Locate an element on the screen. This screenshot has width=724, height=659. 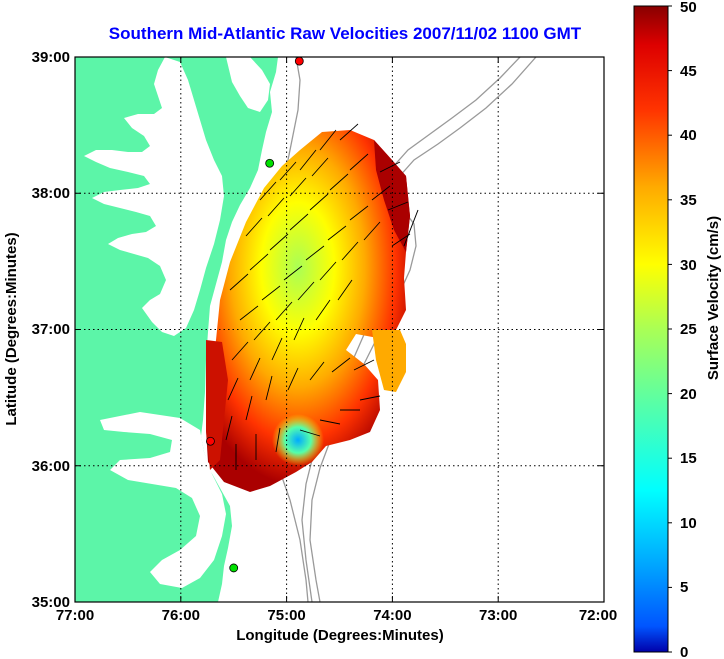
colorbar-tick: 5 is located at coordinates (684, 587).